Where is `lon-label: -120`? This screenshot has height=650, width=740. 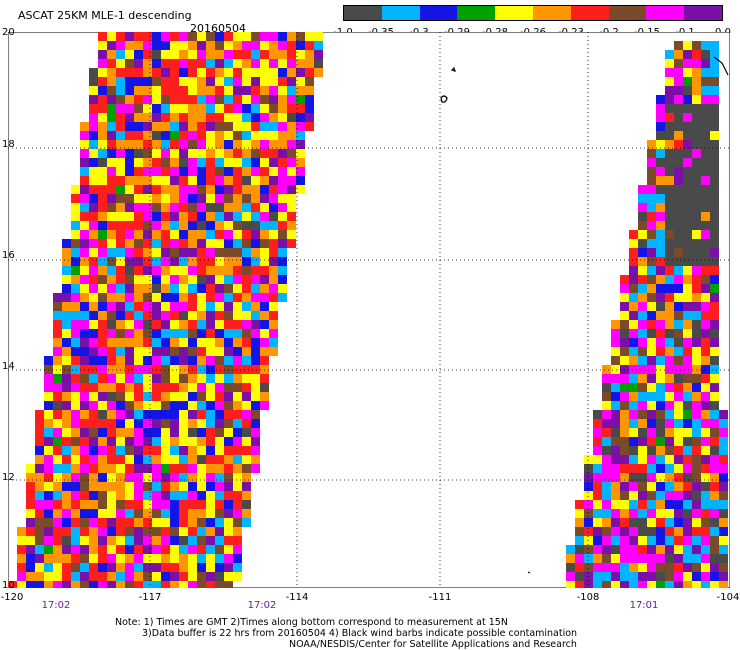
lon-label: -120 is located at coordinates (12, 597).